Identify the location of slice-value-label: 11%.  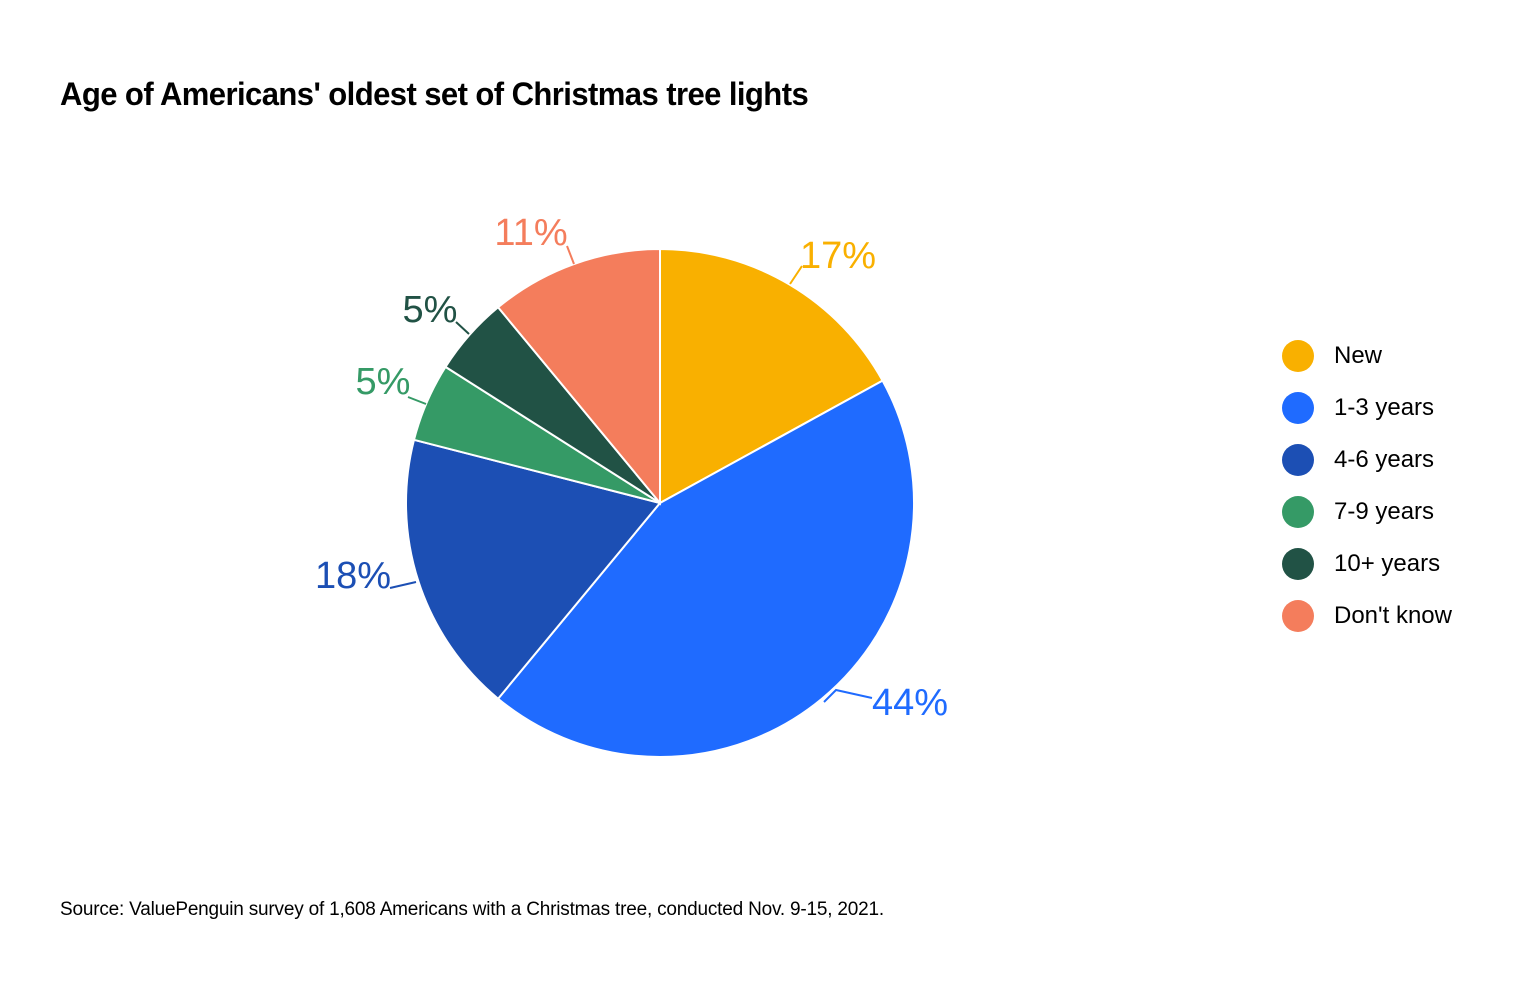
(530, 233).